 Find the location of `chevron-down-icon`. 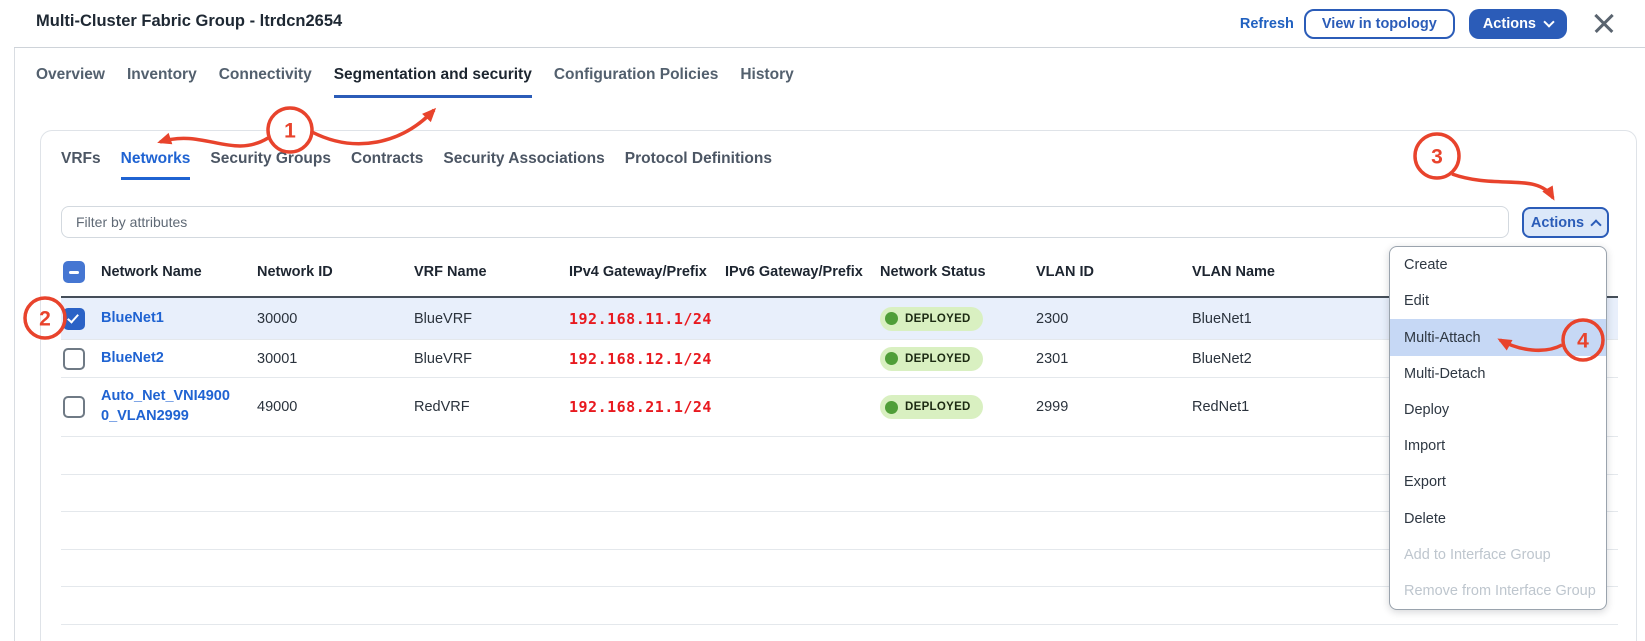

chevron-down-icon is located at coordinates (1549, 22).